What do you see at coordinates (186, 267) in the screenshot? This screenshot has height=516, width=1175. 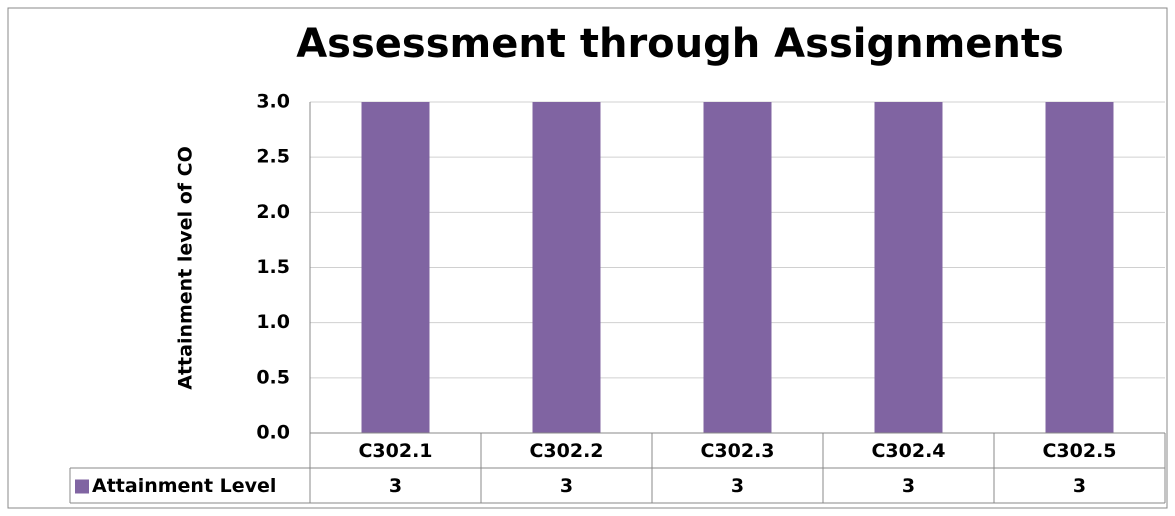 I see `y-axis-label: Attainment level of CO` at bounding box center [186, 267].